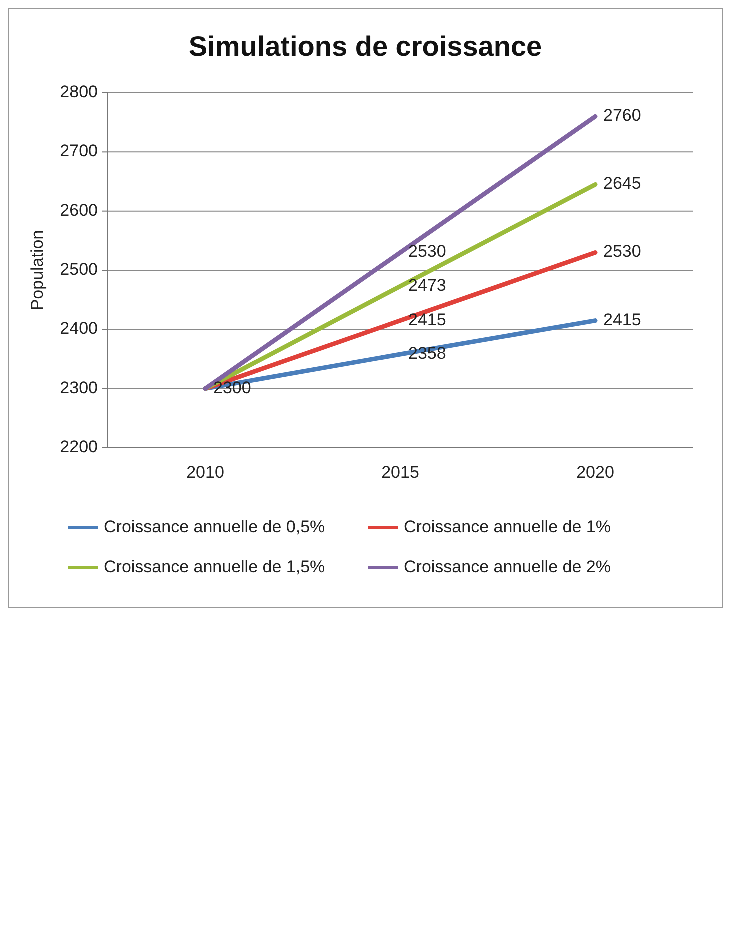 The height and width of the screenshot is (948, 731). Describe the element at coordinates (427, 285) in the screenshot. I see `data-label: 2473` at that location.